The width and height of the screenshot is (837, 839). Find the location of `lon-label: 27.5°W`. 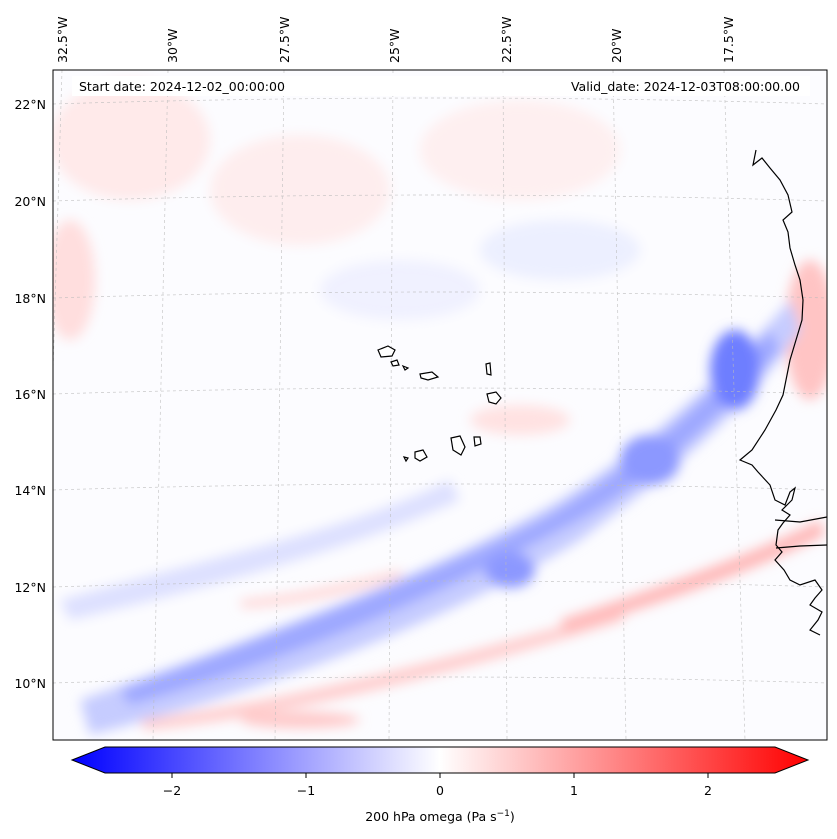

lon-label: 27.5°W is located at coordinates (284, 40).